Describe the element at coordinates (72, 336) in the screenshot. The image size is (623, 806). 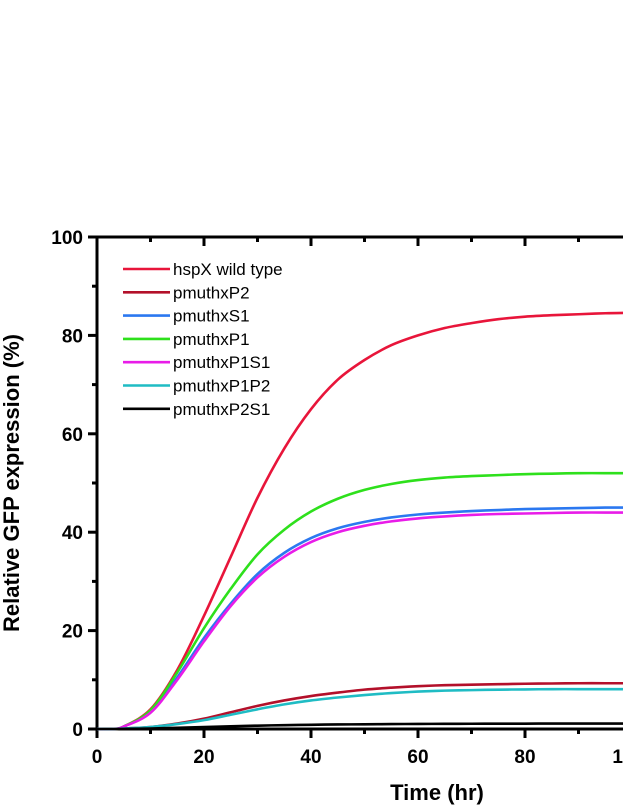
I see `y-tick-label: 80` at that location.